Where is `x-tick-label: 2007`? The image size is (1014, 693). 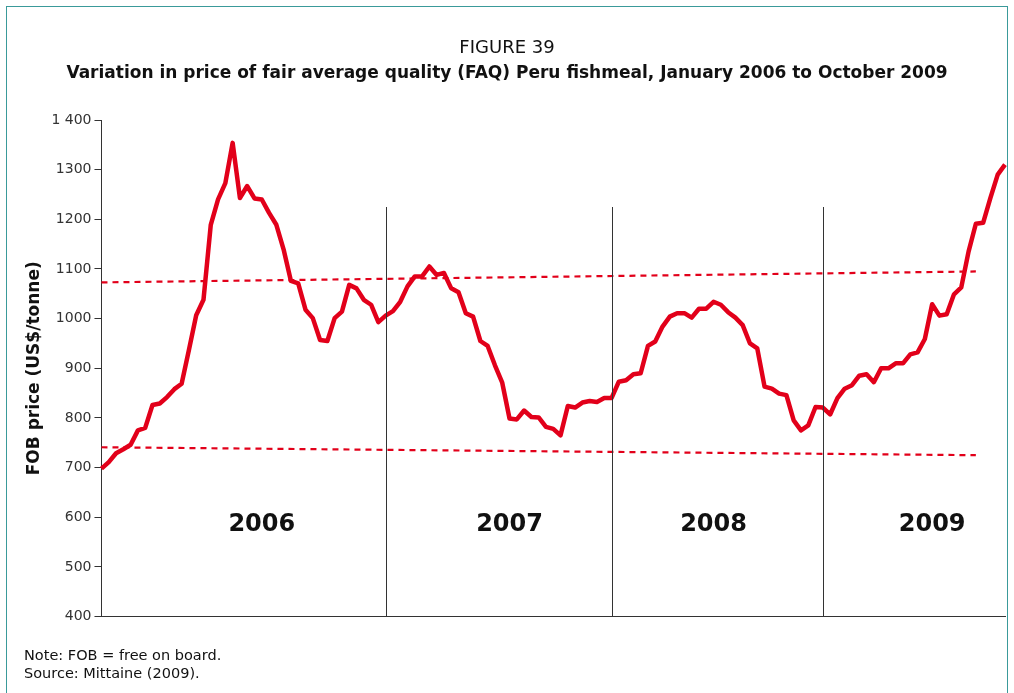
x-tick-label: 2007 is located at coordinates (509, 522).